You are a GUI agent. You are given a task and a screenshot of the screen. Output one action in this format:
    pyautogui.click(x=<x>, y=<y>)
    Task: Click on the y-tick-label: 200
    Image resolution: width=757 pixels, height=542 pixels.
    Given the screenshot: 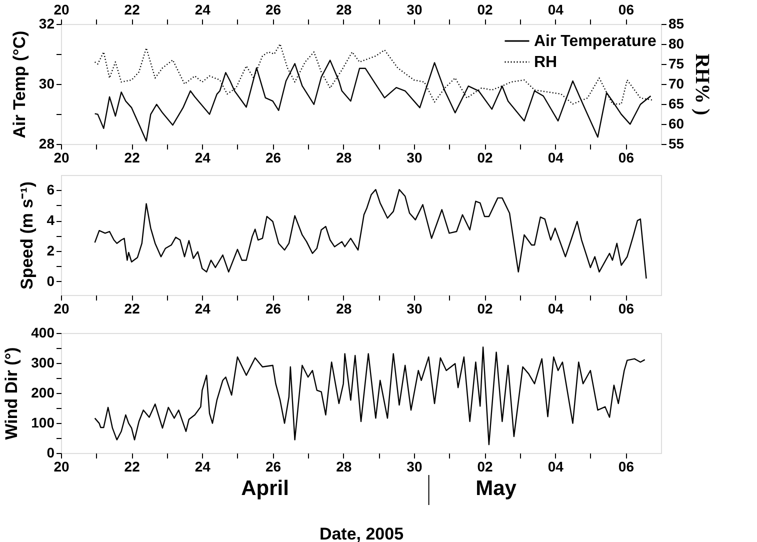 What is the action you would take?
    pyautogui.click(x=43, y=392)
    